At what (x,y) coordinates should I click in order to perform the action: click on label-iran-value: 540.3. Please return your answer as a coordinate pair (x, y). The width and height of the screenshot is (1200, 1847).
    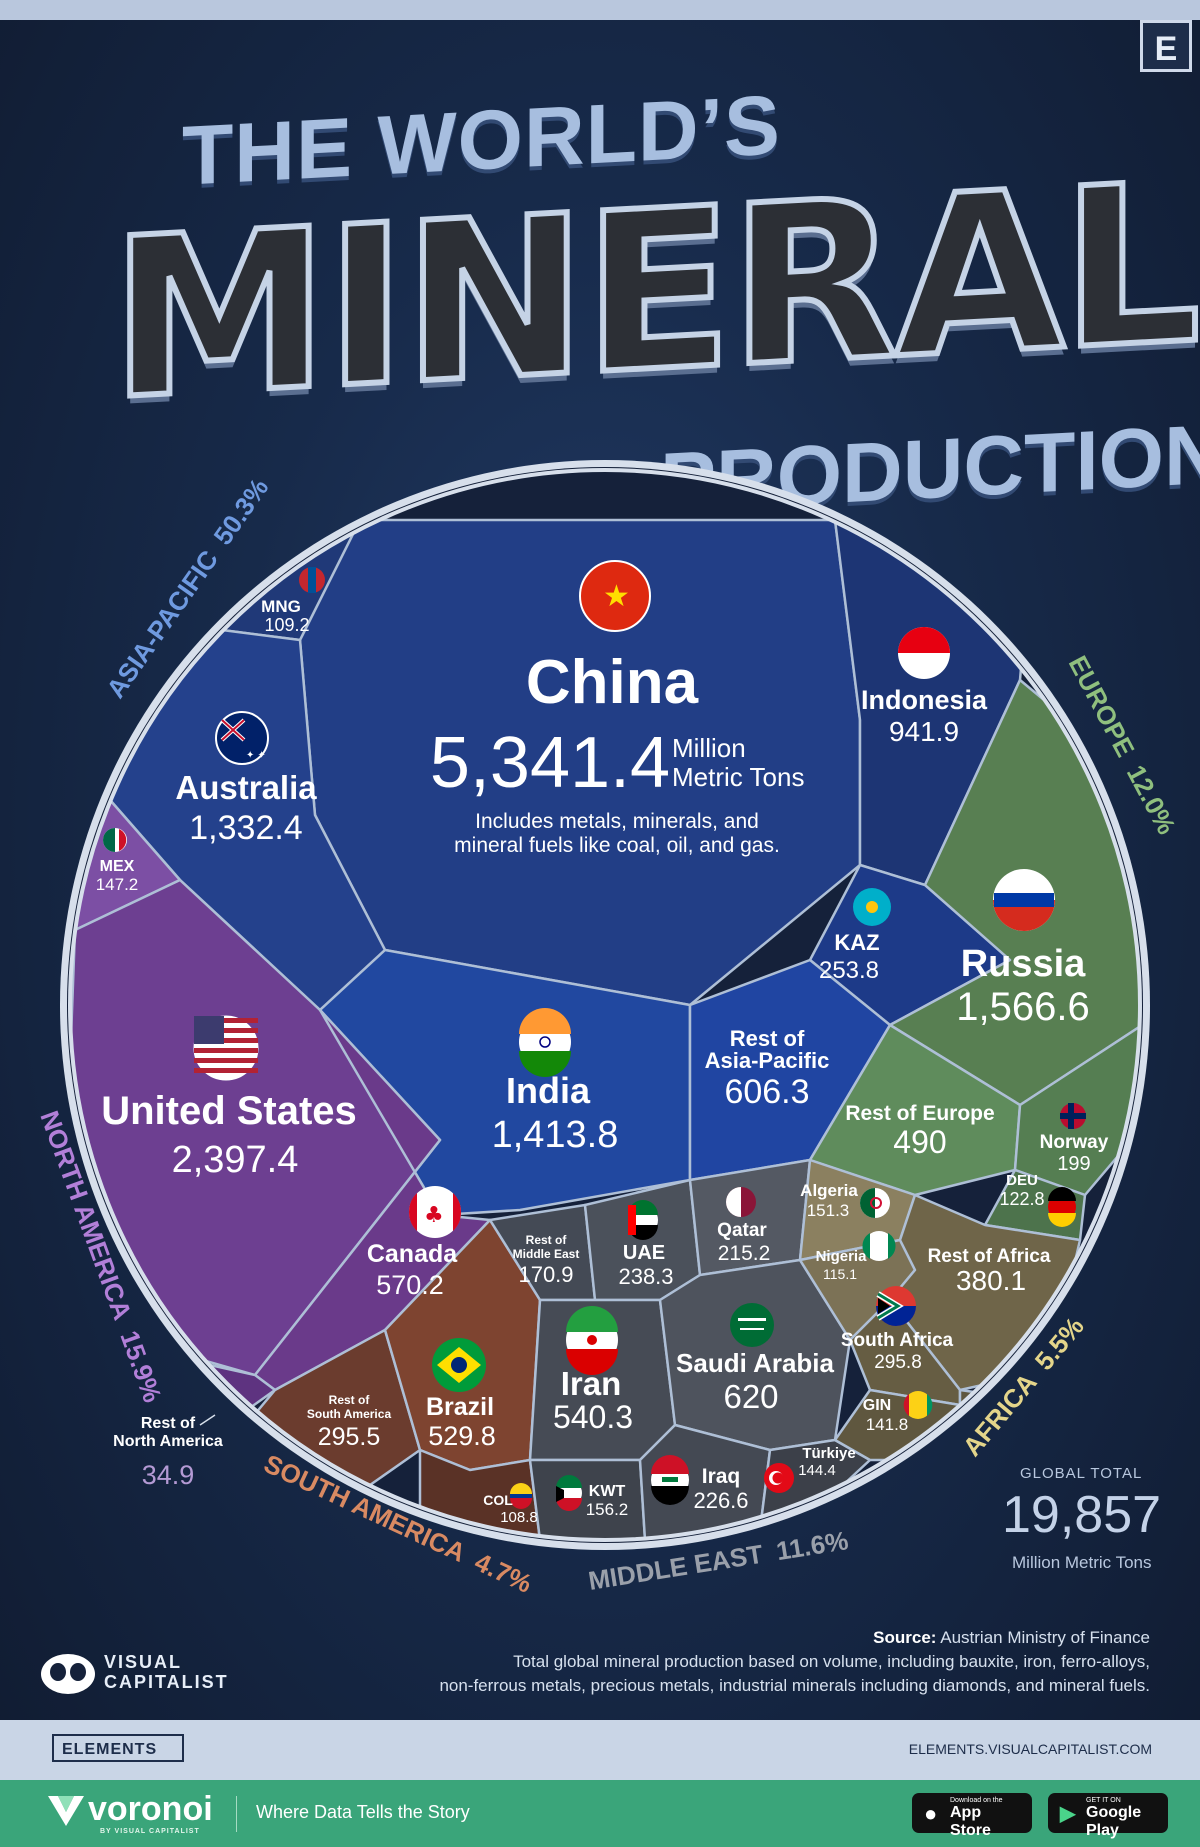
    Looking at the image, I should click on (593, 1417).